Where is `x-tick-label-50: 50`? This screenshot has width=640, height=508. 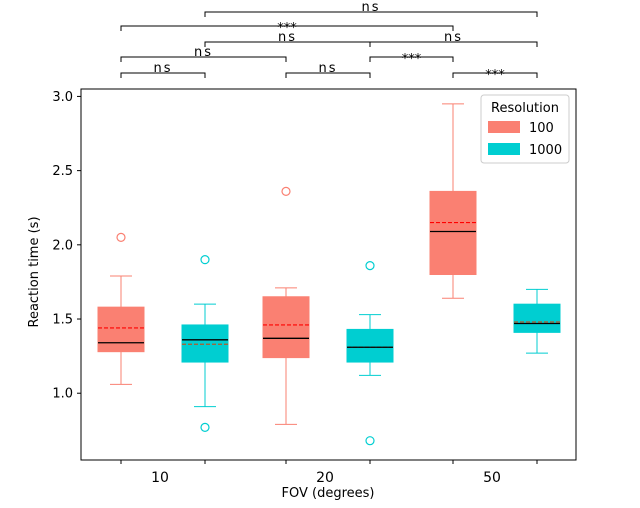 x-tick-label-50: 50 is located at coordinates (492, 478).